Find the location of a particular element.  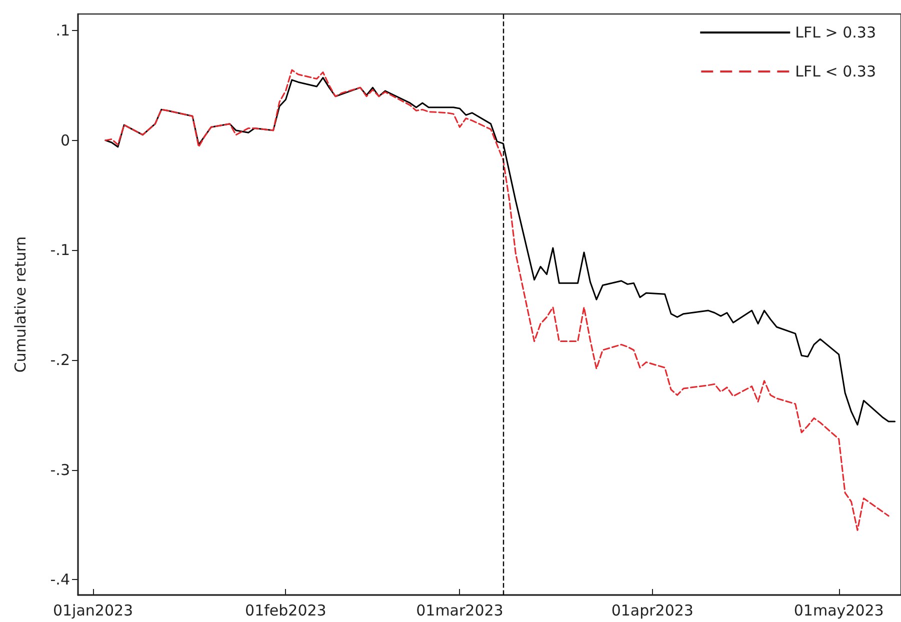

x-tick-label: 01may2023 is located at coordinates (839, 611).